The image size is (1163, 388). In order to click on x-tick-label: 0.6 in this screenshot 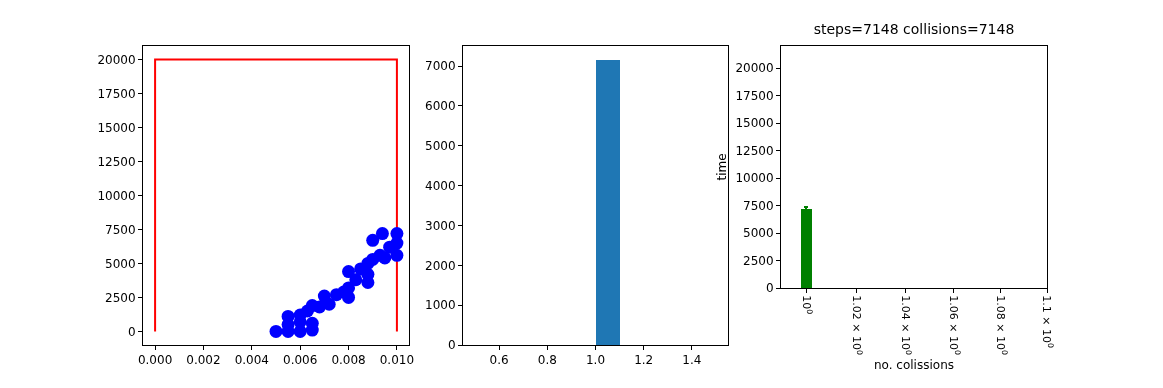, I will do `click(499, 360)`.